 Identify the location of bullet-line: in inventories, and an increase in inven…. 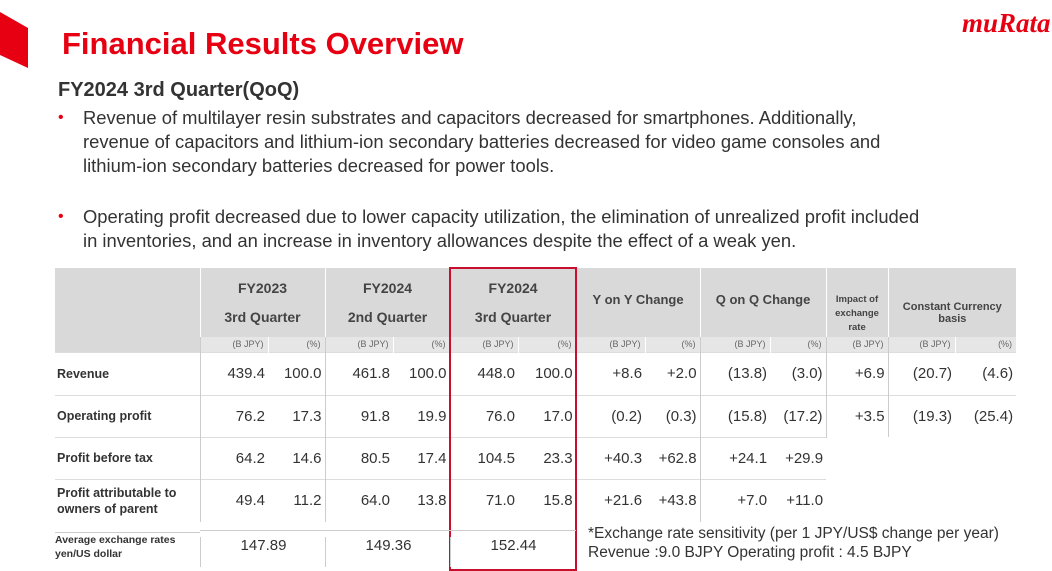
(440, 240).